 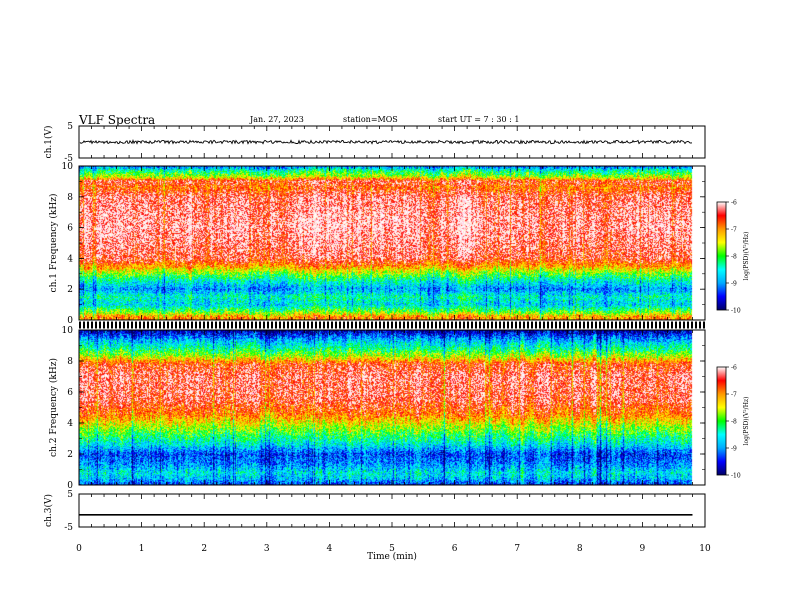 What do you see at coordinates (53, 407) in the screenshot?
I see `y-axis-label: ch.2 Frequency (kHz)` at bounding box center [53, 407].